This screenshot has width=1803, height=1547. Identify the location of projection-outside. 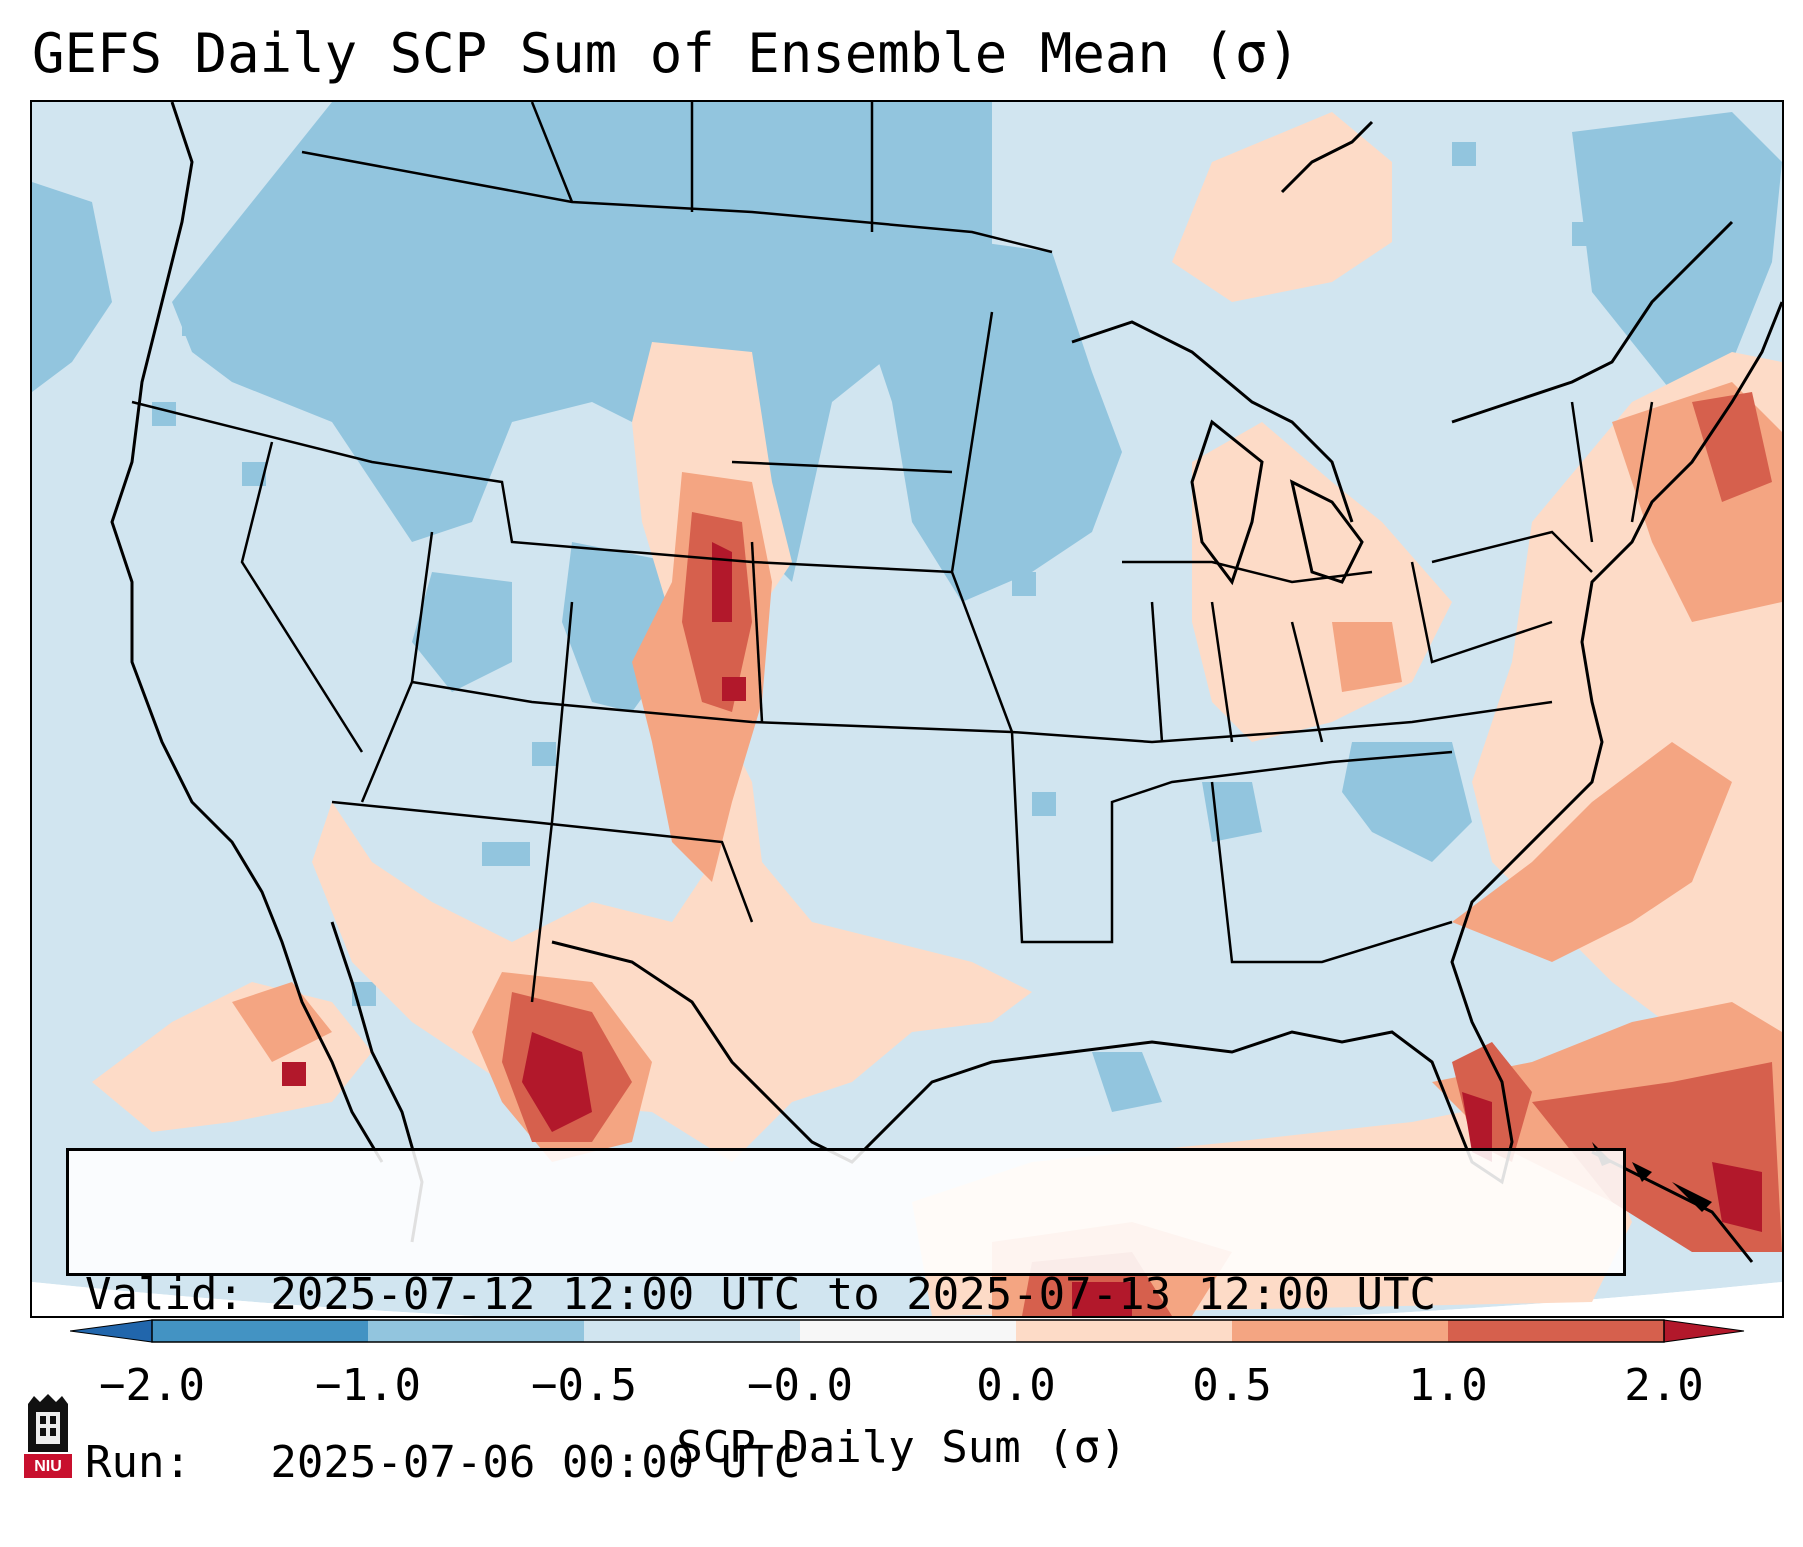
(907, 1299).